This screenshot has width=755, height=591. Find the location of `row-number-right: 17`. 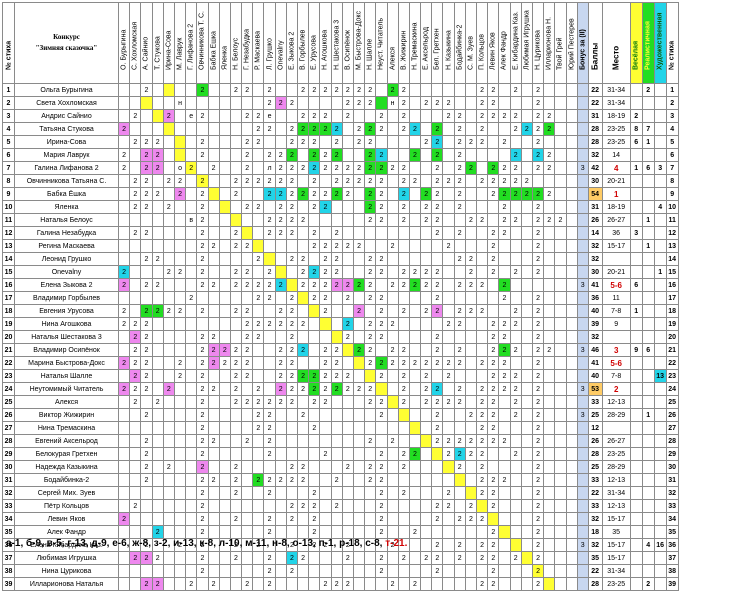

row-number-right: 17 is located at coordinates (672, 298).